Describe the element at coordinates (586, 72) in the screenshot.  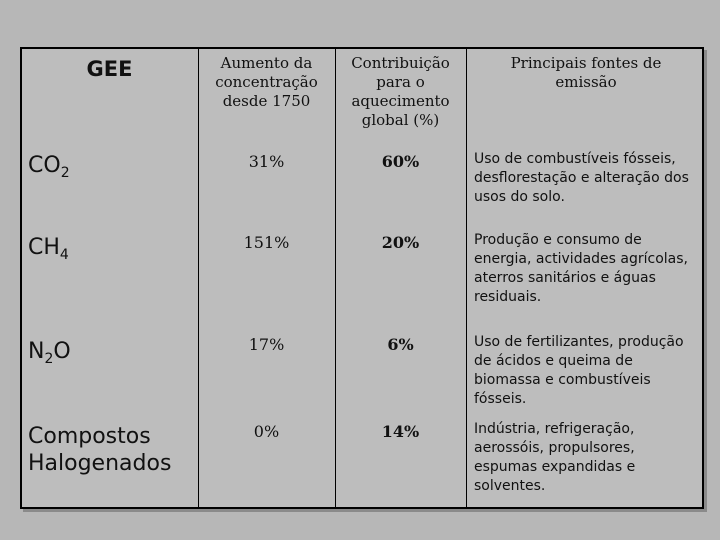
I see `header-fontes: Principais fontes de emissão` at that location.